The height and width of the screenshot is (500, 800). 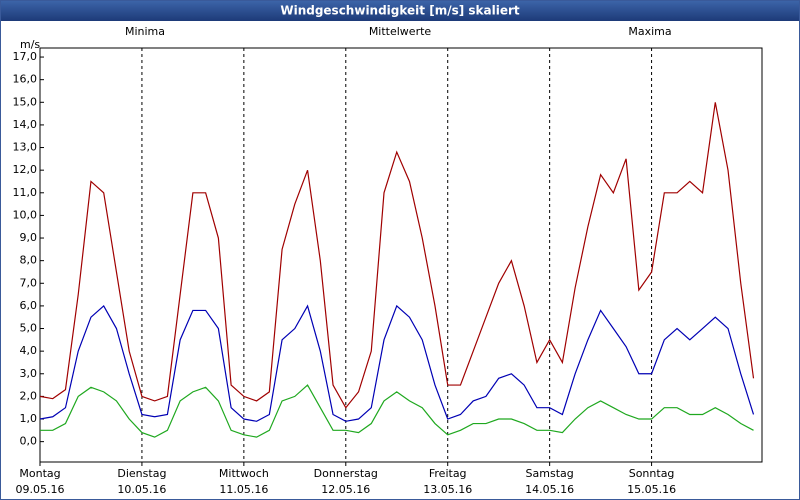 I want to click on x-tick-label: Sonntag, so click(x=652, y=473).